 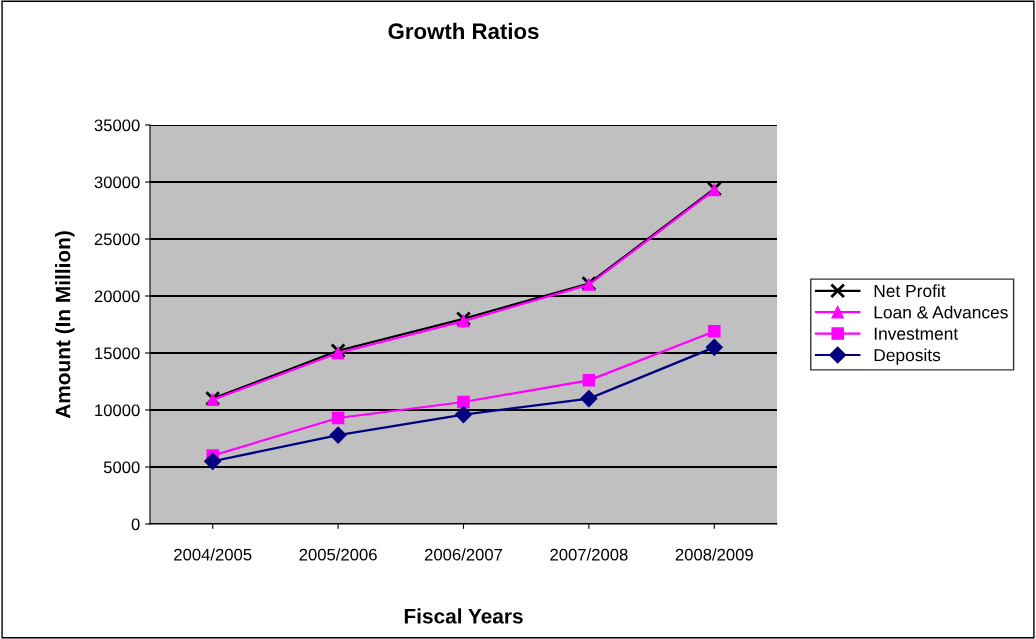 What do you see at coordinates (117, 182) in the screenshot?
I see `y-tick-label: 30000` at bounding box center [117, 182].